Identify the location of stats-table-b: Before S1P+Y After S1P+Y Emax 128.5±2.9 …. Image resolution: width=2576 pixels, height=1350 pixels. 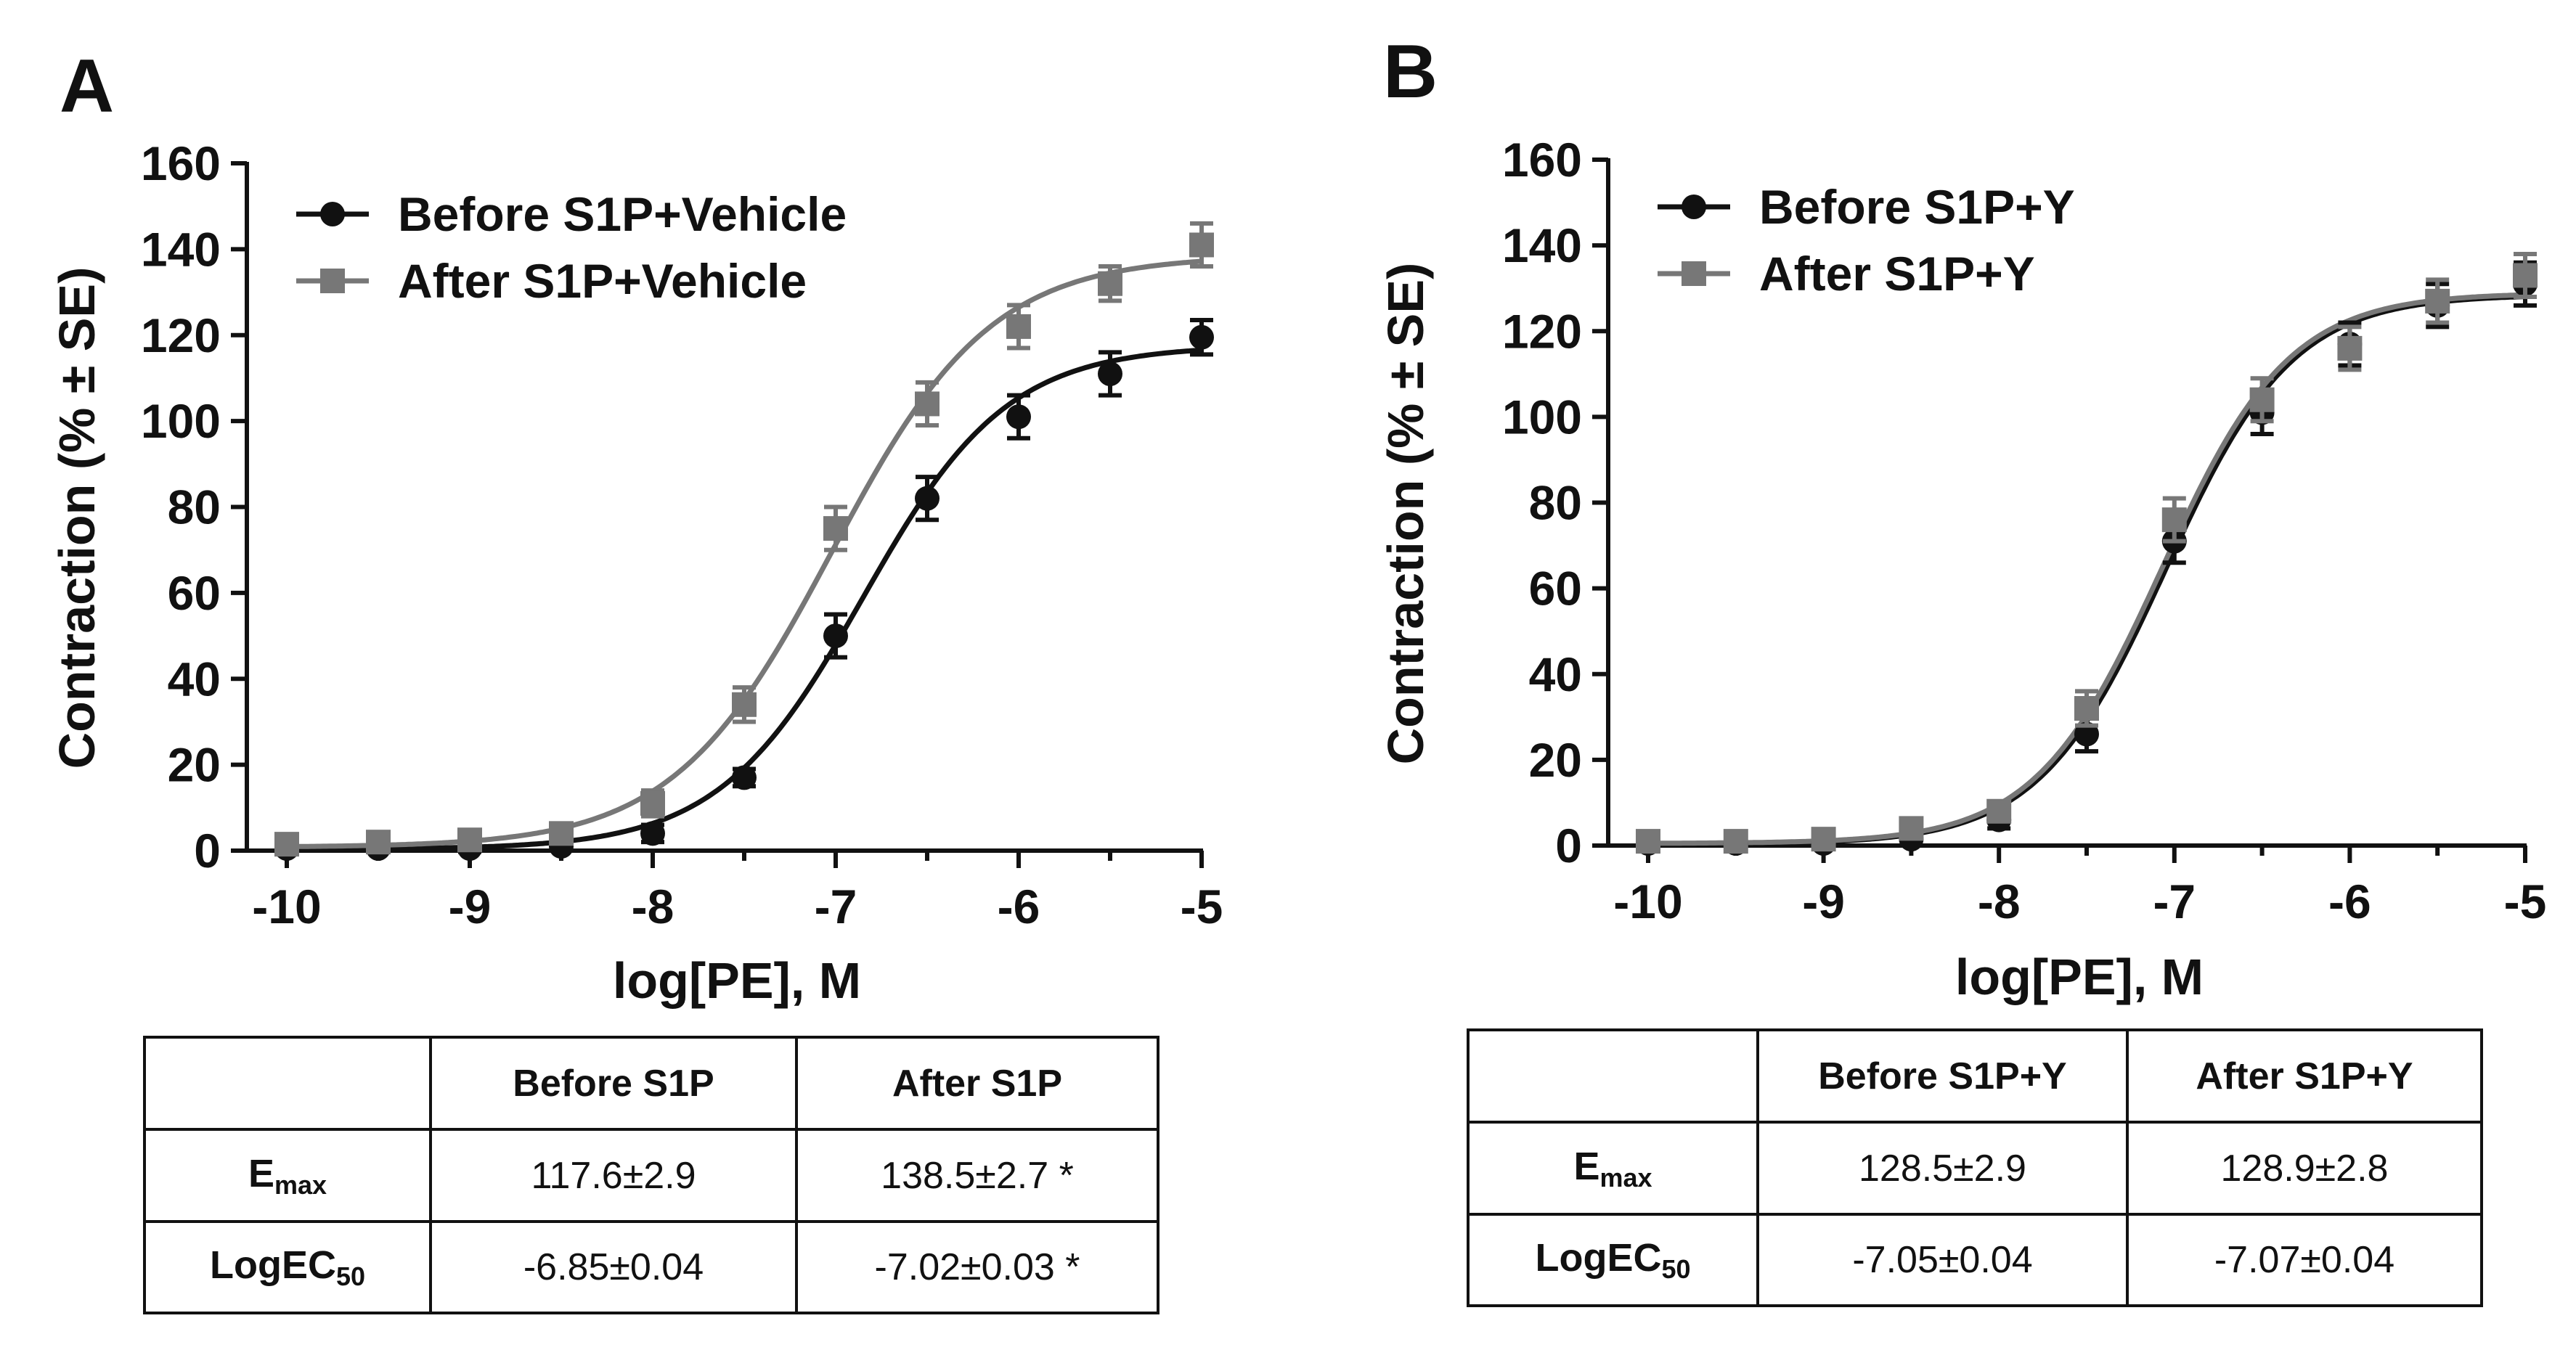
(1975, 1167).